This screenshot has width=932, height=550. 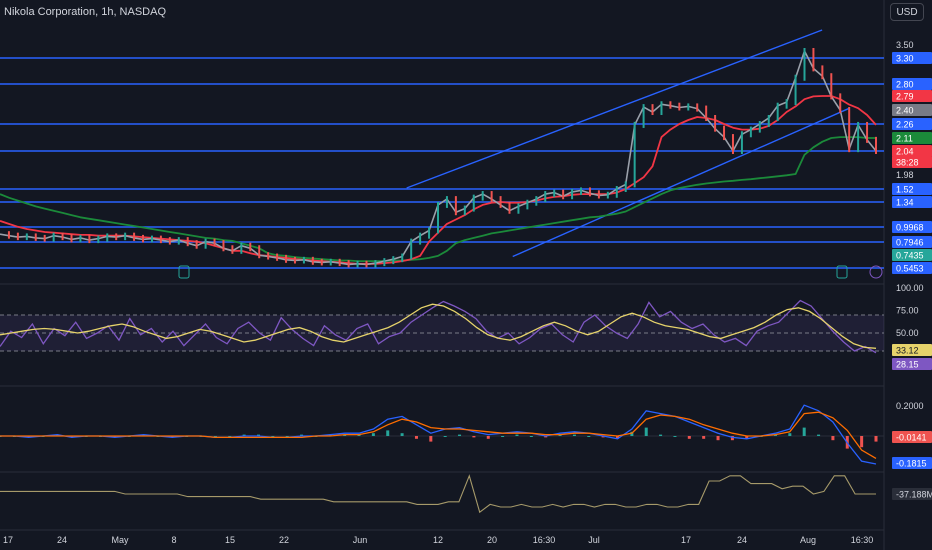 What do you see at coordinates (910, 406) in the screenshot?
I see `macd-tick-label: 0.2000` at bounding box center [910, 406].